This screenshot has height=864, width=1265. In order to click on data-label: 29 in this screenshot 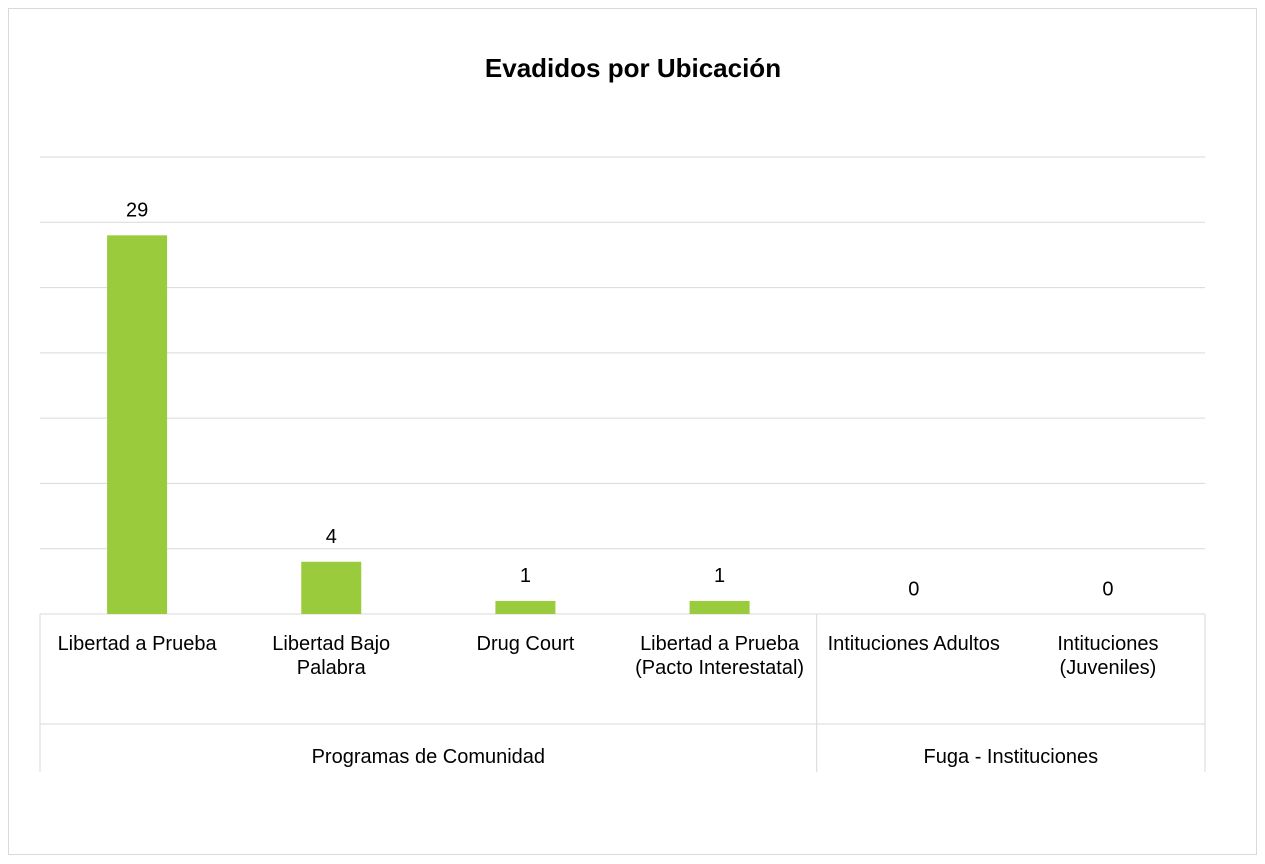, I will do `click(137, 211)`.